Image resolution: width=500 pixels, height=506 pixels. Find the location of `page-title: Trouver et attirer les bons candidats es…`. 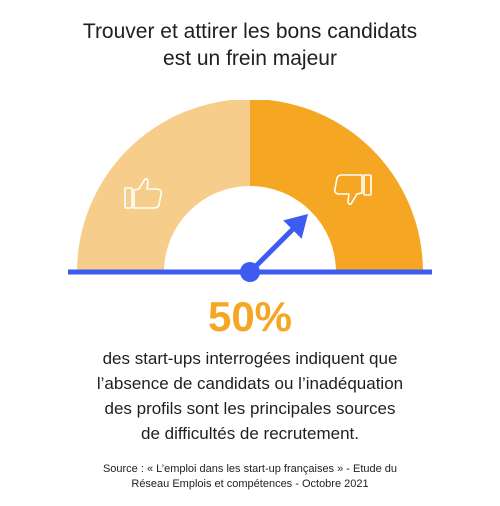

page-title: Trouver et attirer les bons candidats es… is located at coordinates (250, 45).